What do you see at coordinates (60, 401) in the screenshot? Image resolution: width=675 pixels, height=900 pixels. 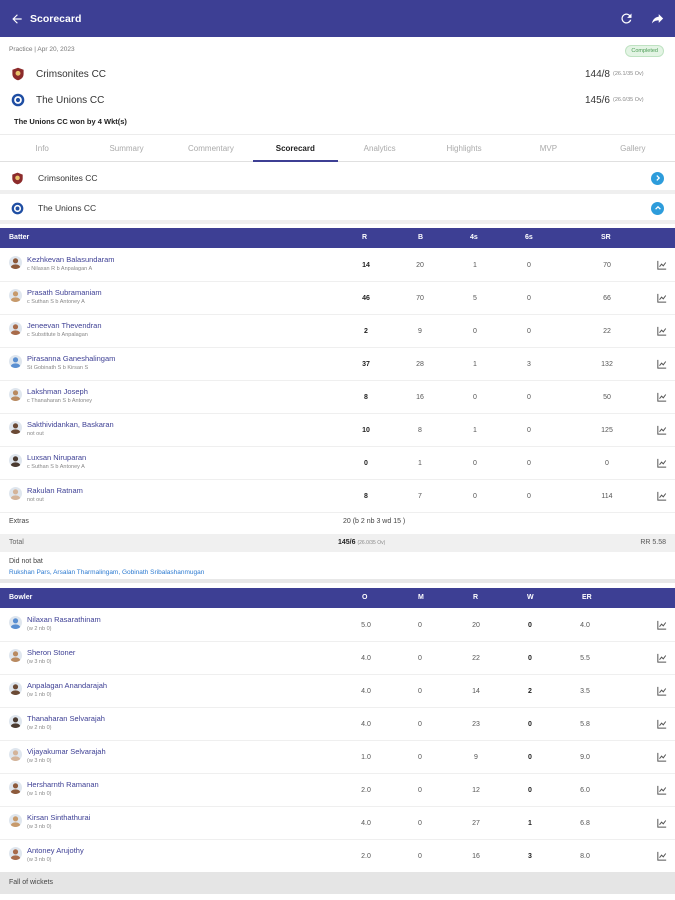 I see `dismissal-text: c Thanaharan S b Antoney` at bounding box center [60, 401].